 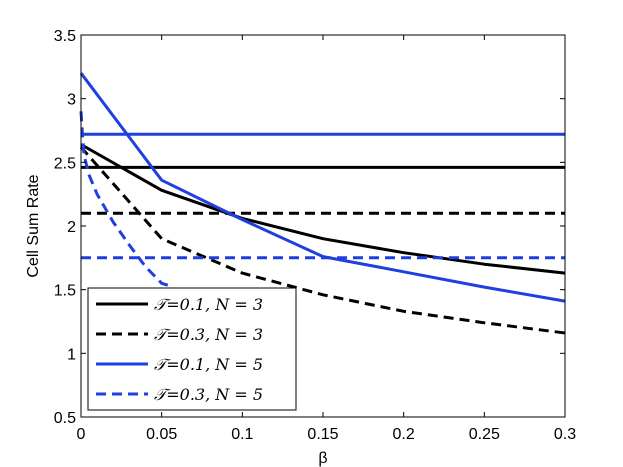 I want to click on y-tick-label: 3.5, so click(x=65, y=36).